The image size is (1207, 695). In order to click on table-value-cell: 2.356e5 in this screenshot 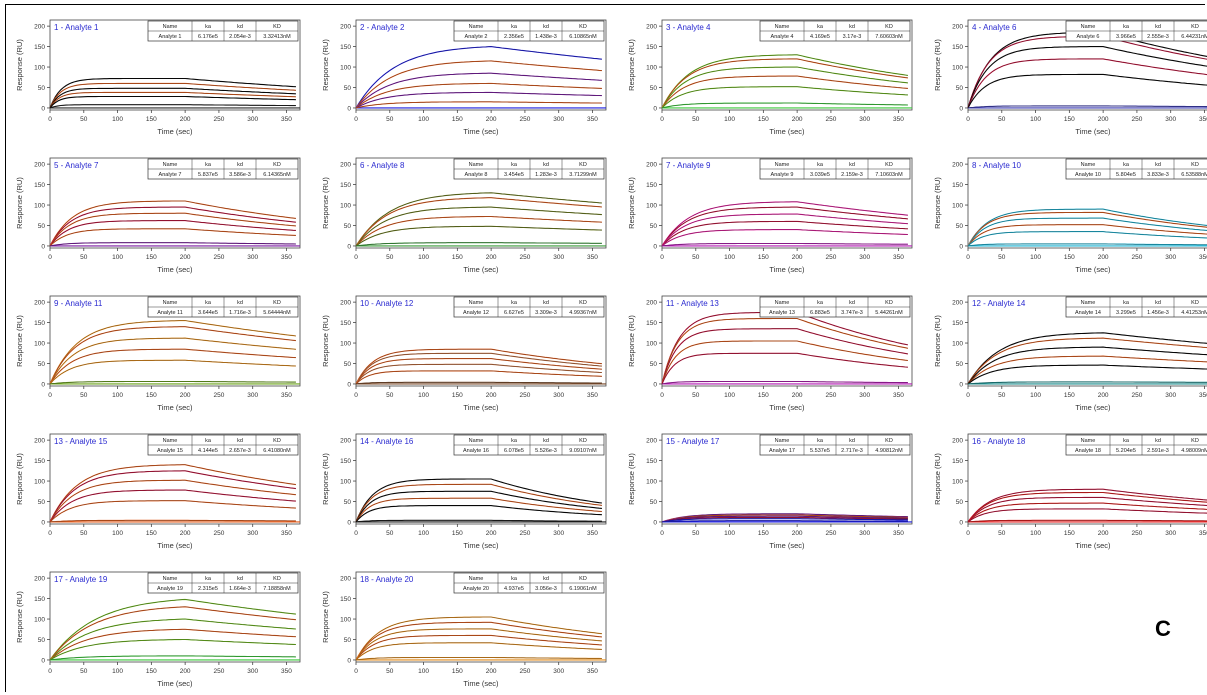, I will do `click(514, 37)`.